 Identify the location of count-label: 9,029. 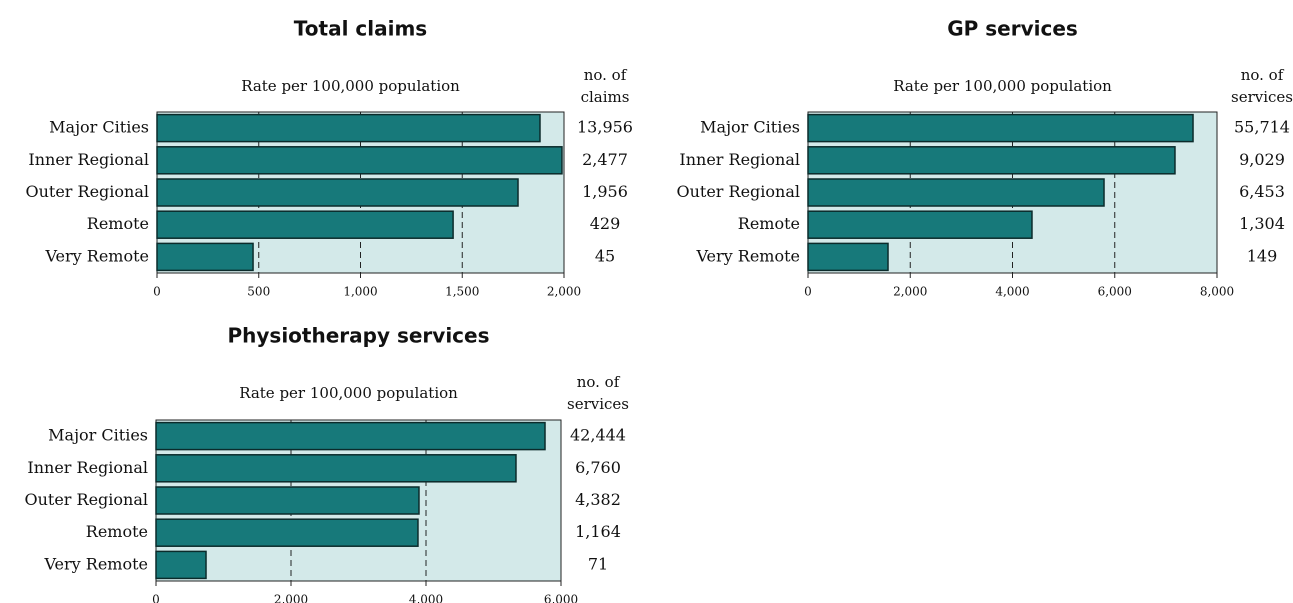
(1262, 159).